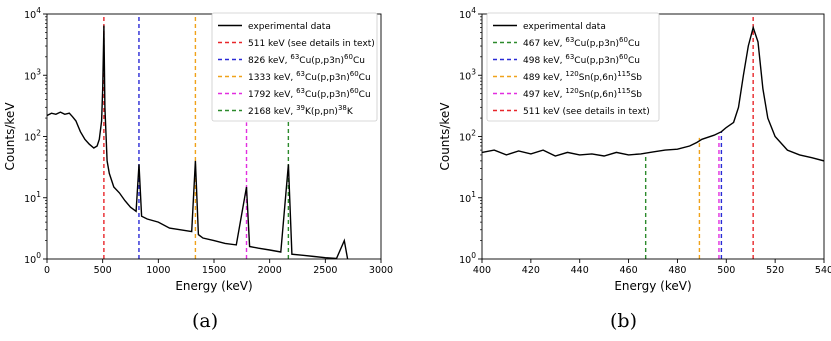  I want to click on panel-a-legend-label-data: experimental data, so click(289, 27).